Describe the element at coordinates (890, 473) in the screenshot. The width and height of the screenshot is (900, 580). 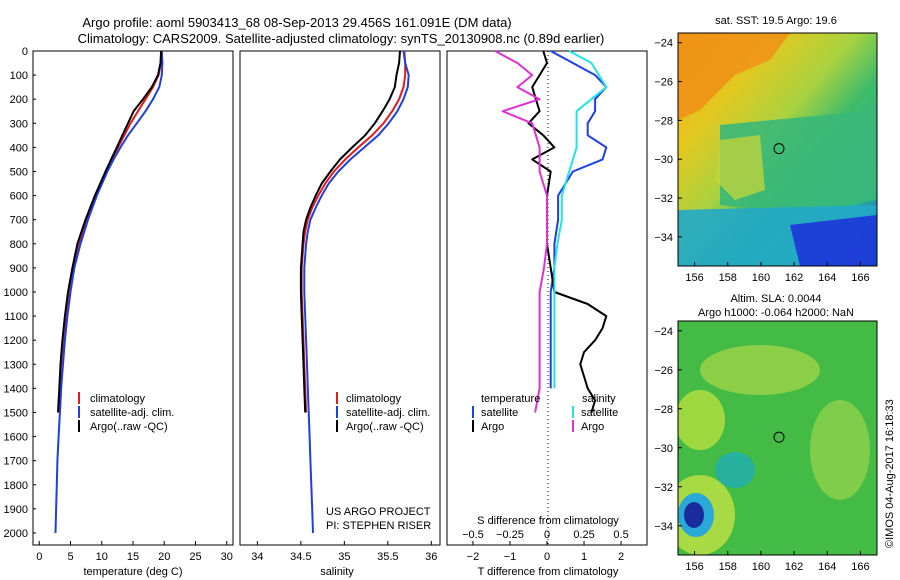
I see `imos-timestamp: ©IMOS 04-Aug-2017 16:18:33` at that location.